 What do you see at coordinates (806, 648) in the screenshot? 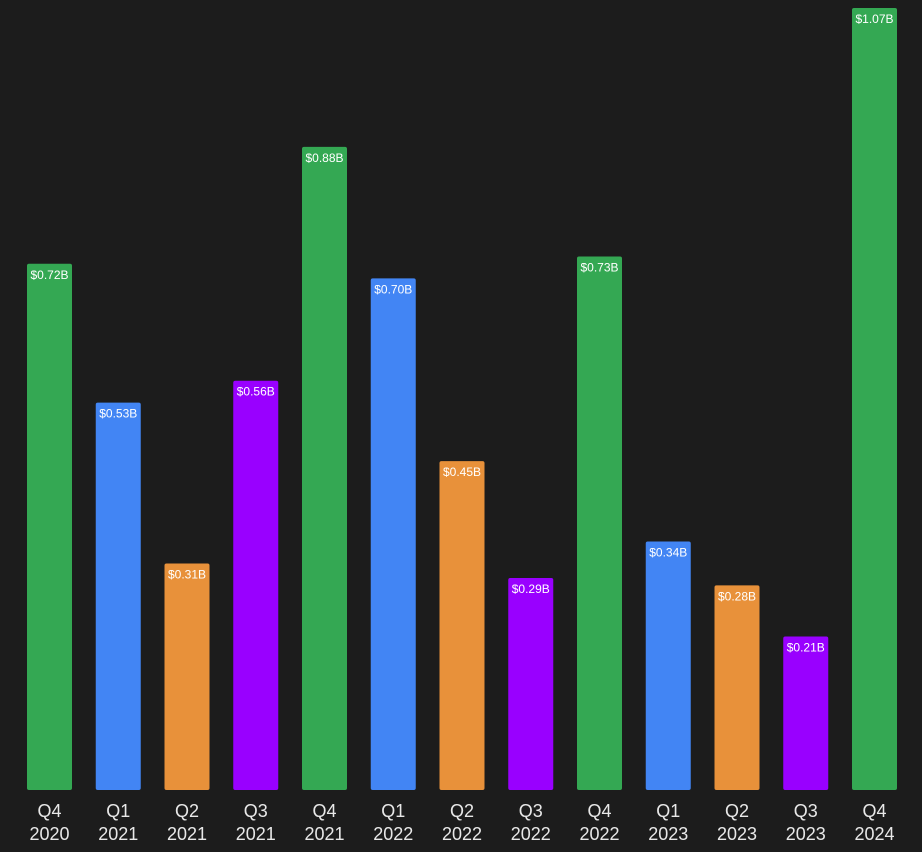
I see `value-label-q3-2023: $0.21B` at bounding box center [806, 648].